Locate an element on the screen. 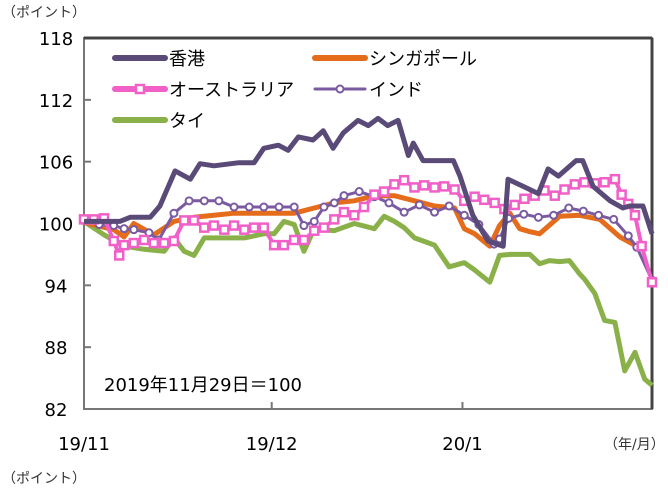 The width and height of the screenshot is (668, 488). y-tick-label: 112 is located at coordinates (56, 101).